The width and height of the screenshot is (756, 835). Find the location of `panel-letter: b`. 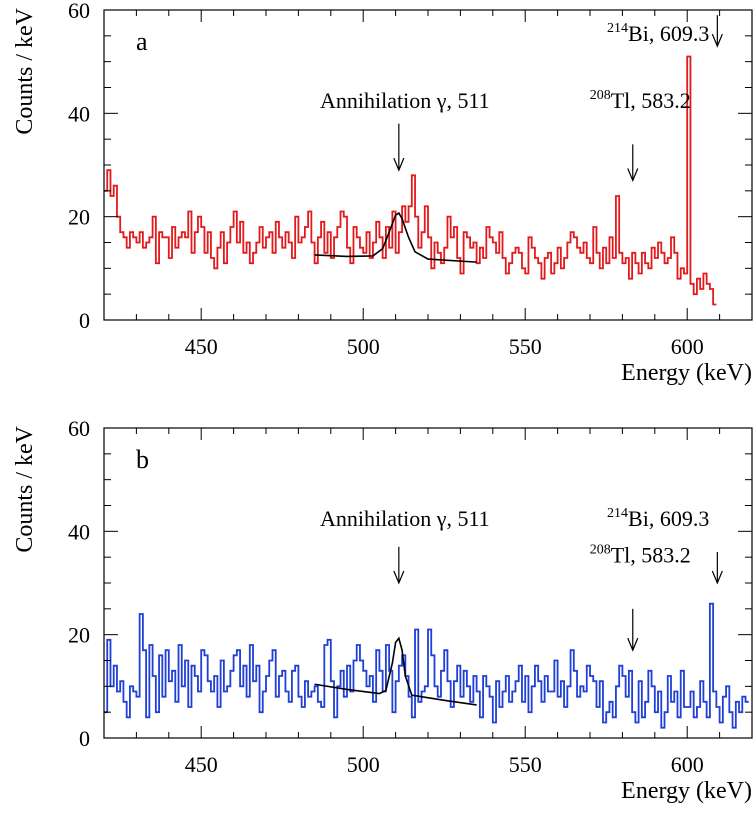

panel-letter: b is located at coordinates (142, 459).